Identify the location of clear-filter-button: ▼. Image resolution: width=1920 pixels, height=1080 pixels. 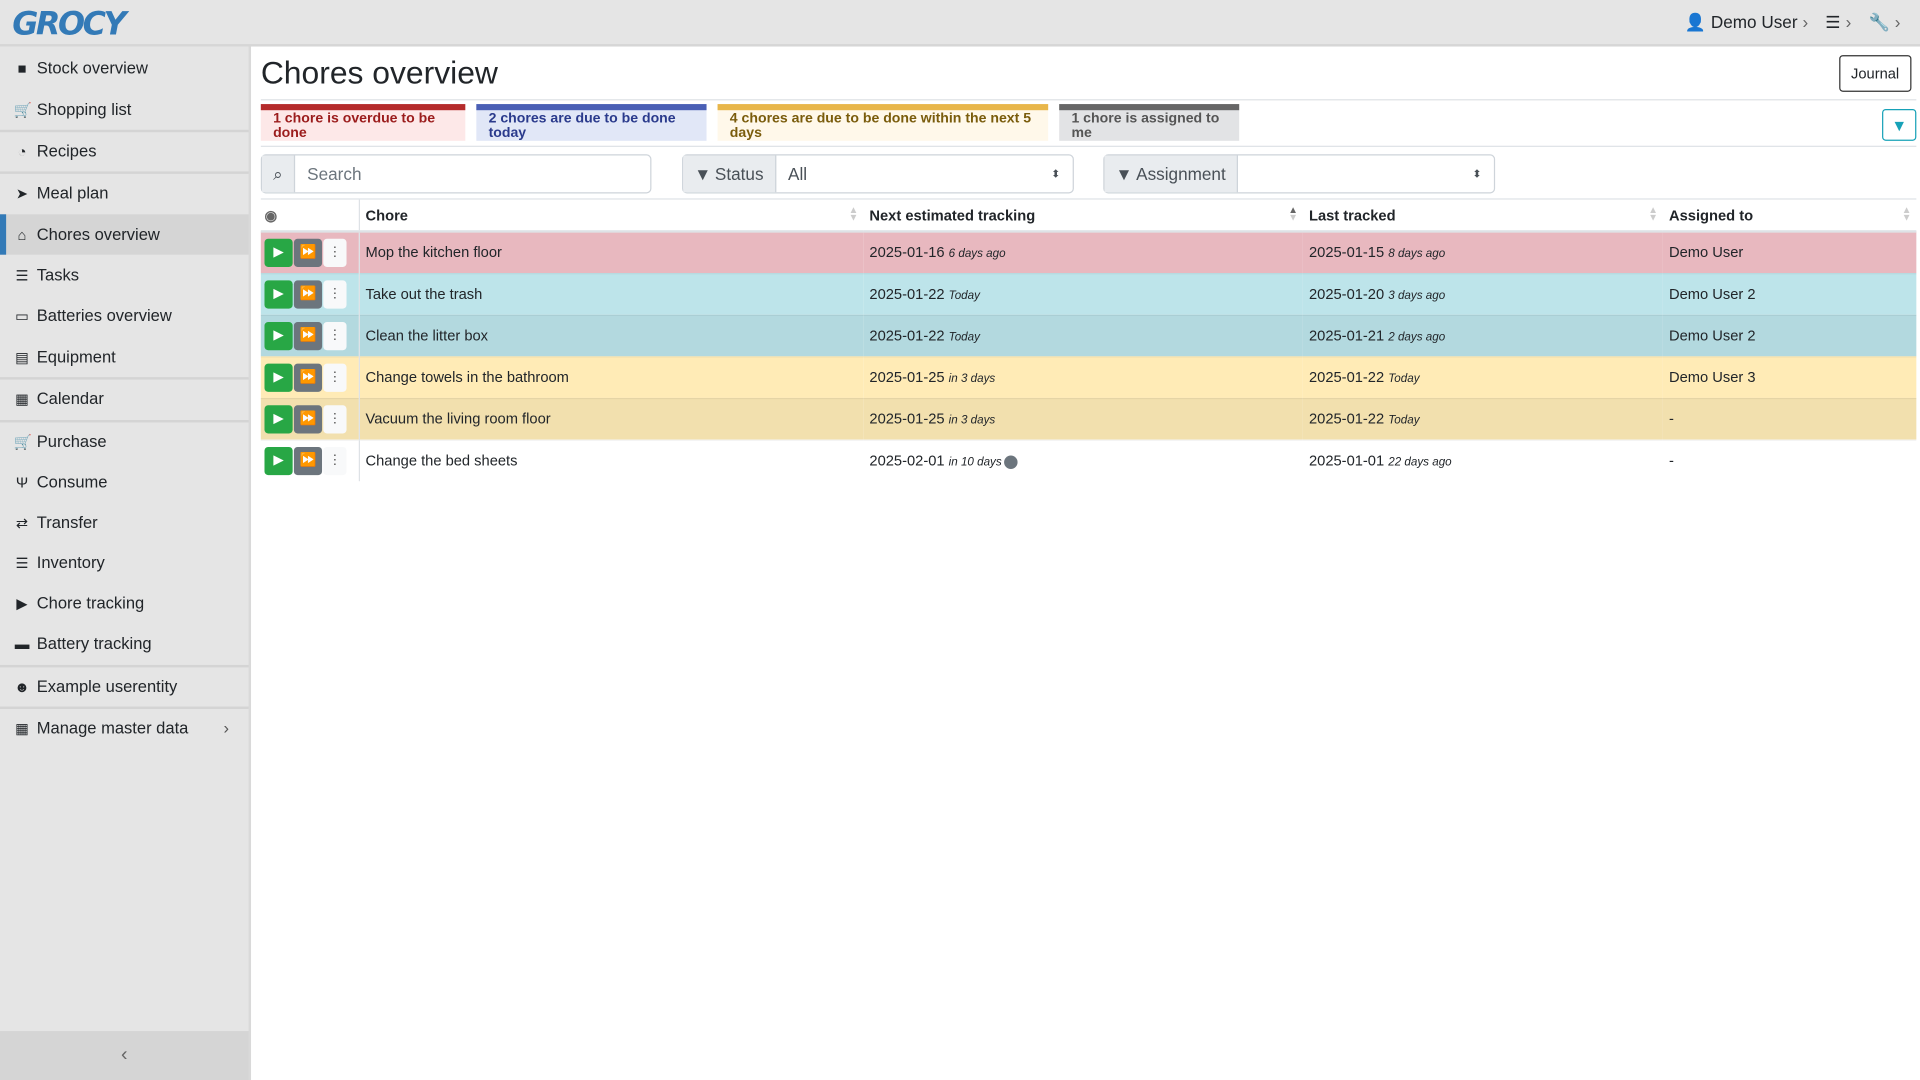
(1899, 124).